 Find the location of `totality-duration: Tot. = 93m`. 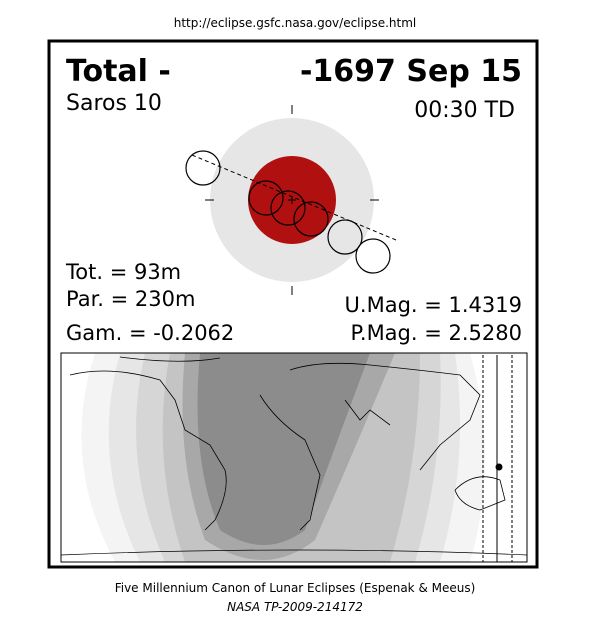

totality-duration: Tot. = 93m is located at coordinates (123, 272).